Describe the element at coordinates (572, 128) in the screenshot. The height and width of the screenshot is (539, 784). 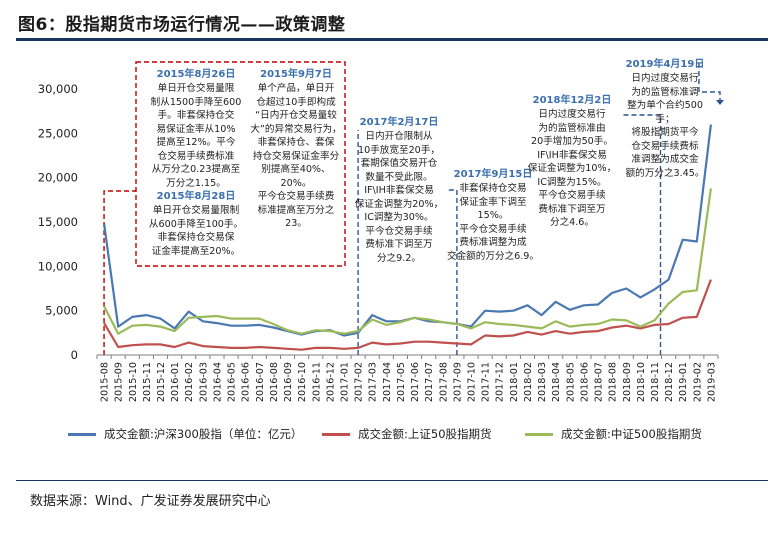
I see `annotation-line: 为的监管标准由` at that location.